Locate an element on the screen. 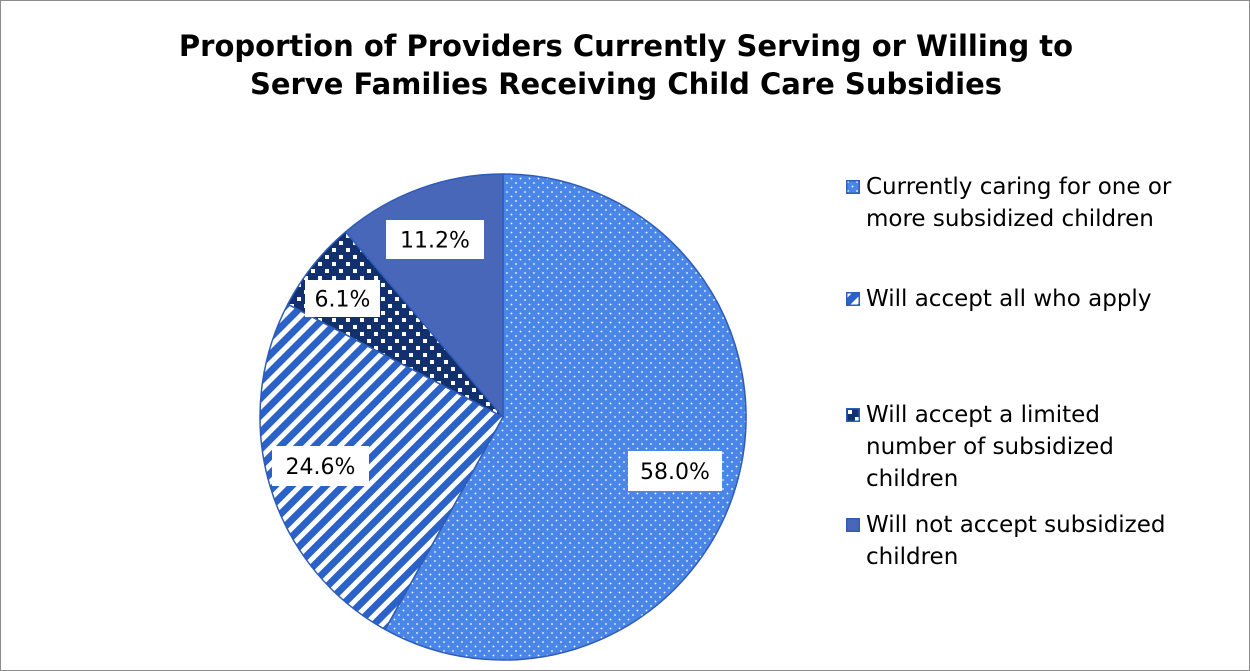 Image resolution: width=1250 pixels, height=671 pixels. legend-label: Will not accept subsidized children is located at coordinates (1041, 541).